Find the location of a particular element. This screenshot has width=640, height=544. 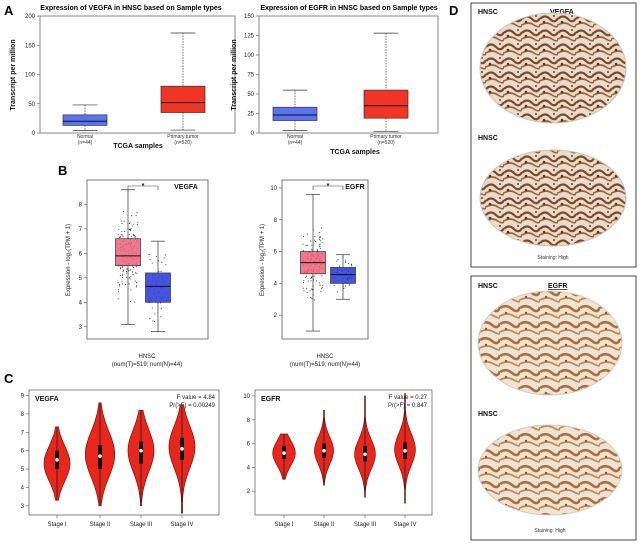

panel-label-a: A is located at coordinates (9, 10).